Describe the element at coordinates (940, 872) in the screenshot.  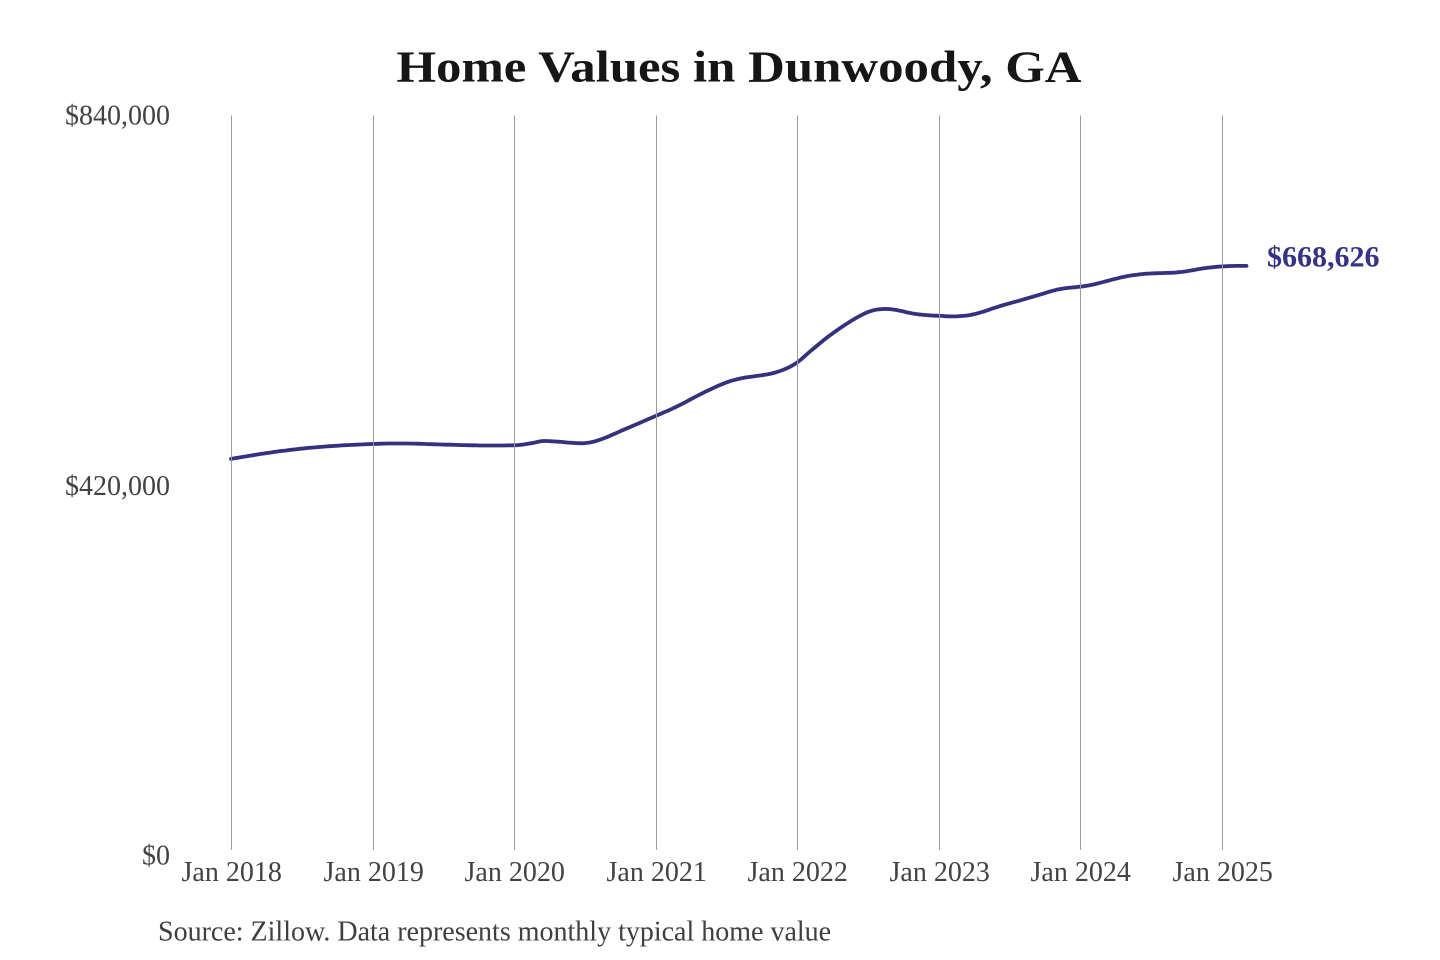
I see `svg-text: Jan 2023` at that location.